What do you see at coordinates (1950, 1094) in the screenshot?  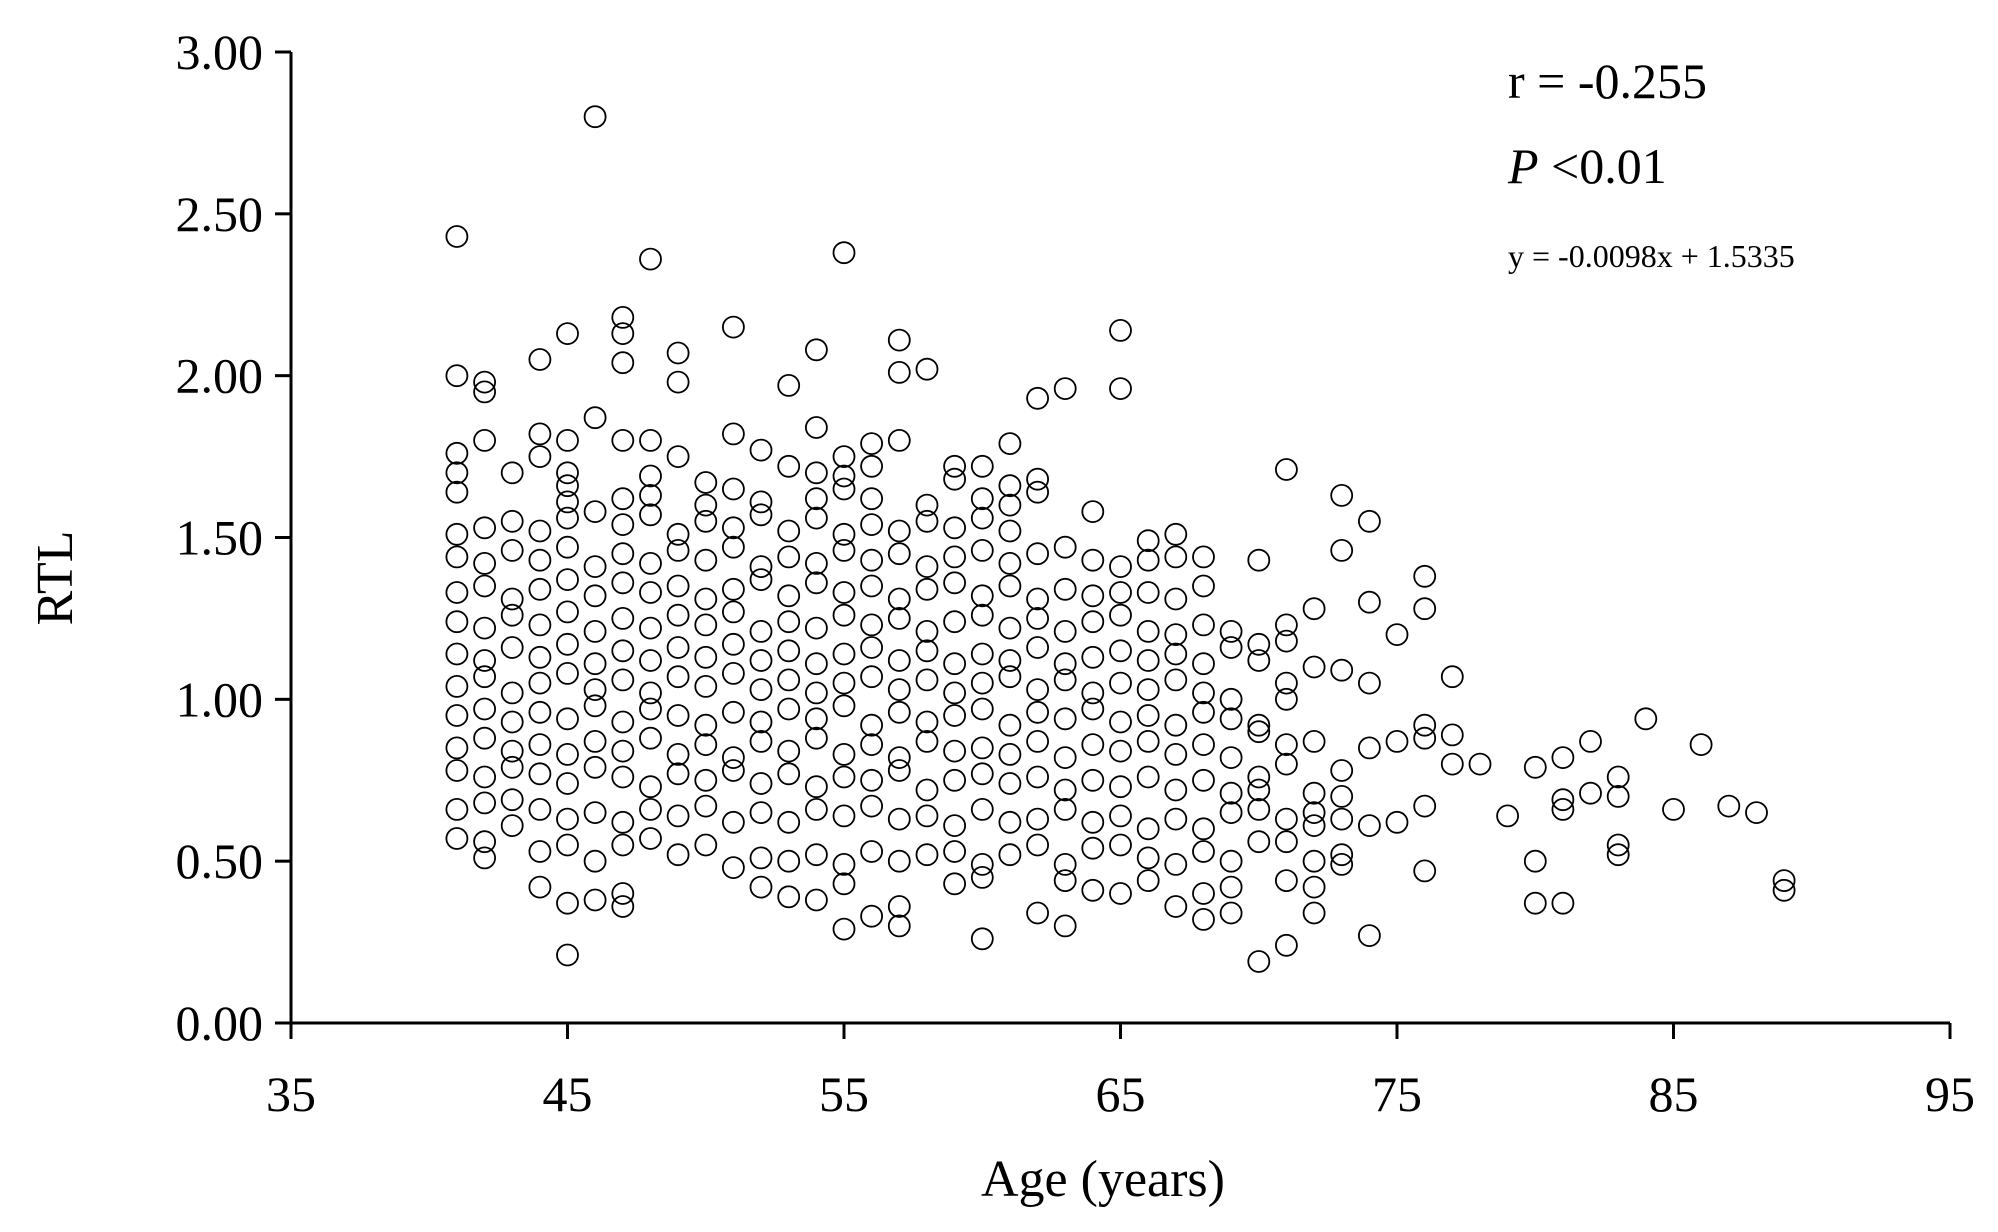 I see `x-tick-label: 95` at bounding box center [1950, 1094].